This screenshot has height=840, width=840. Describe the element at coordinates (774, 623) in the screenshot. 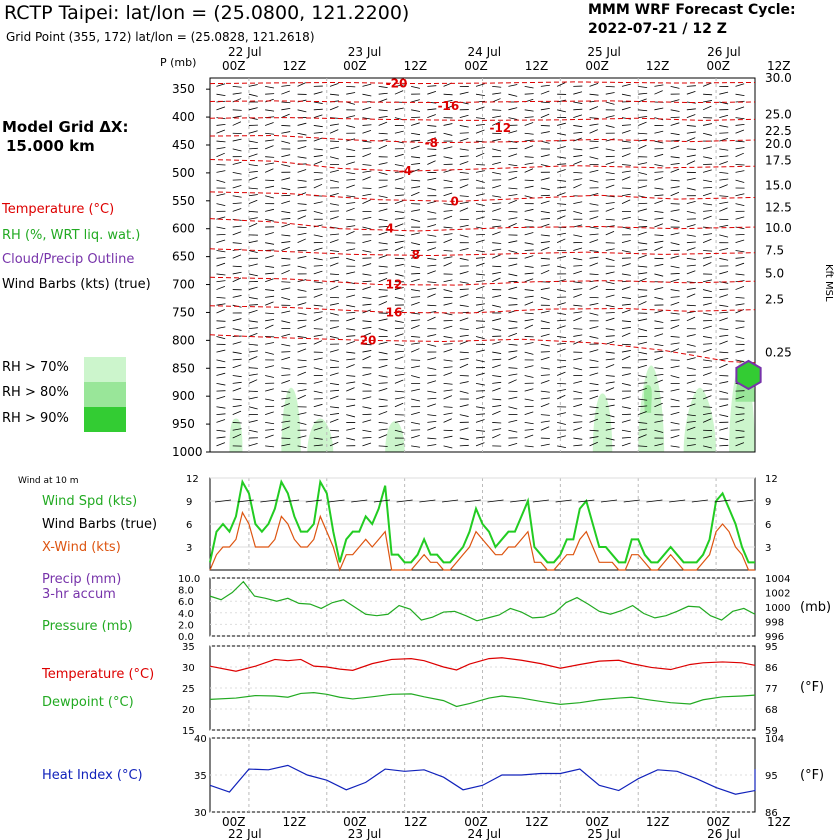

I see `pressure-tick-label-right: 998` at that location.